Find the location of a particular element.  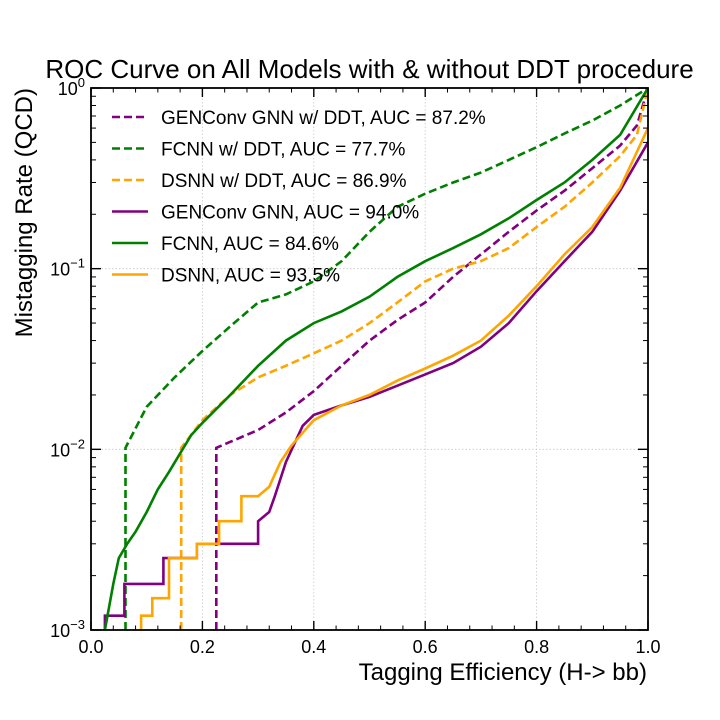

y-tick-label: 10⁻¹ is located at coordinates (67, 268).